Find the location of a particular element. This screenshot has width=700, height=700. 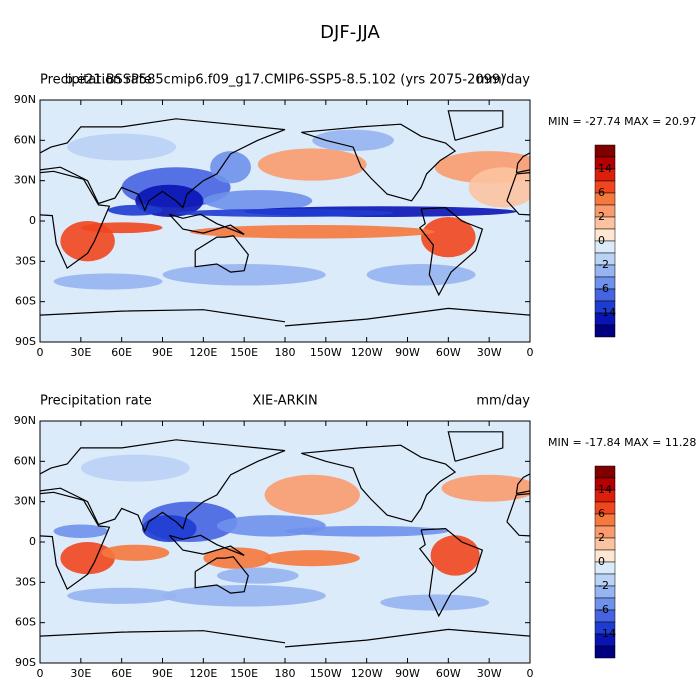

lon-tick-label: 150W is located at coordinates (326, 352).